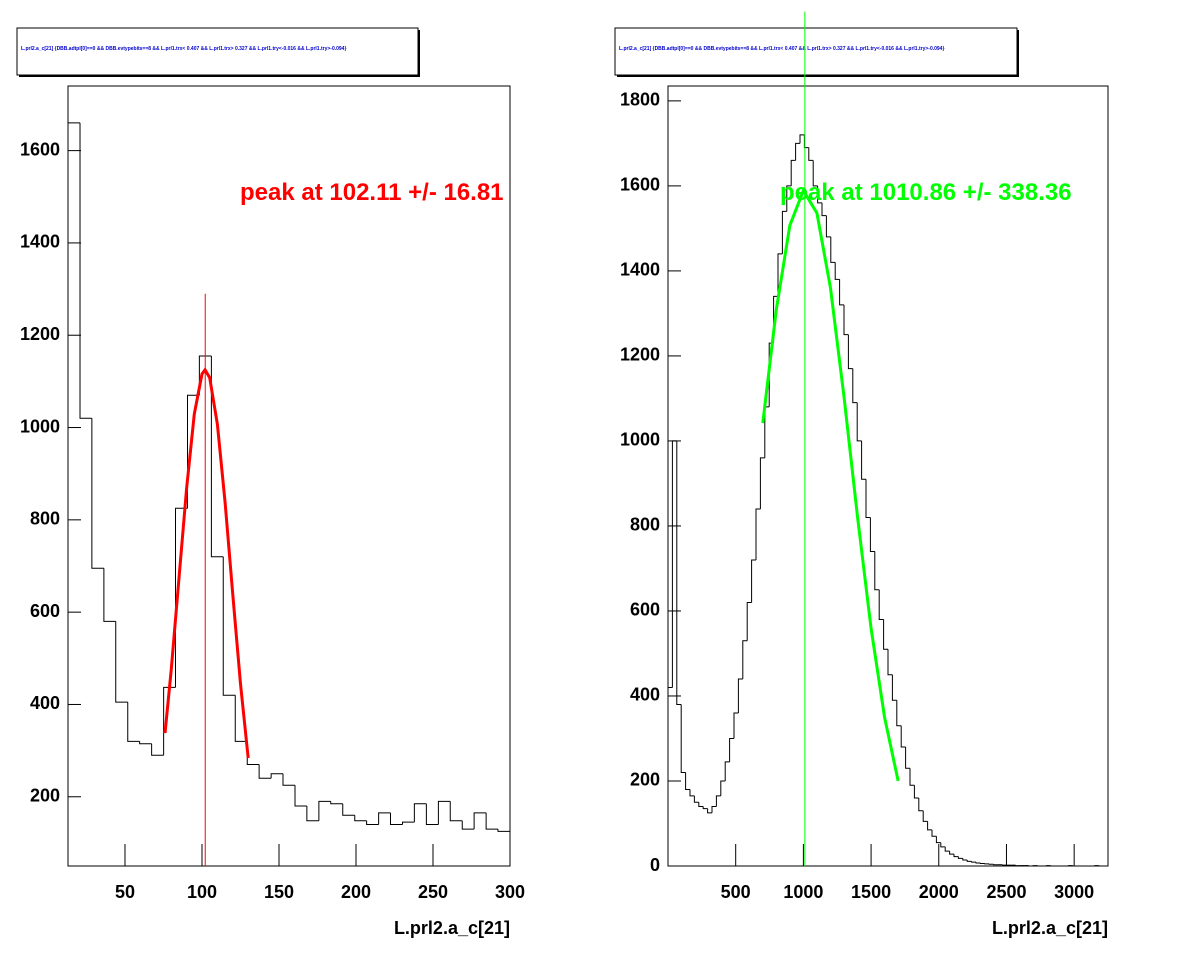 Image resolution: width=1196 pixels, height=972 pixels. Describe the element at coordinates (926, 192) in the screenshot. I see `annotation: peak at 1010.86 +/- 338.36` at that location.